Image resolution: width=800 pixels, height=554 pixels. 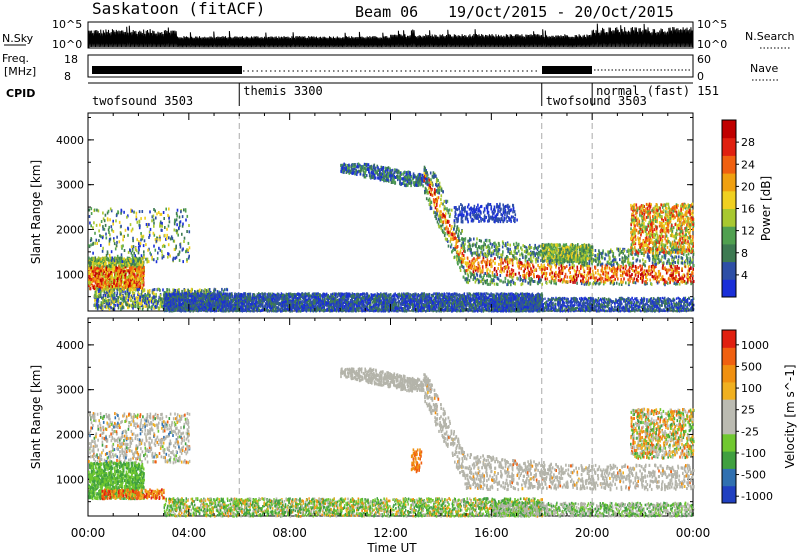 I want to click on cpid-segment-label: themis 3300, so click(x=282, y=91).